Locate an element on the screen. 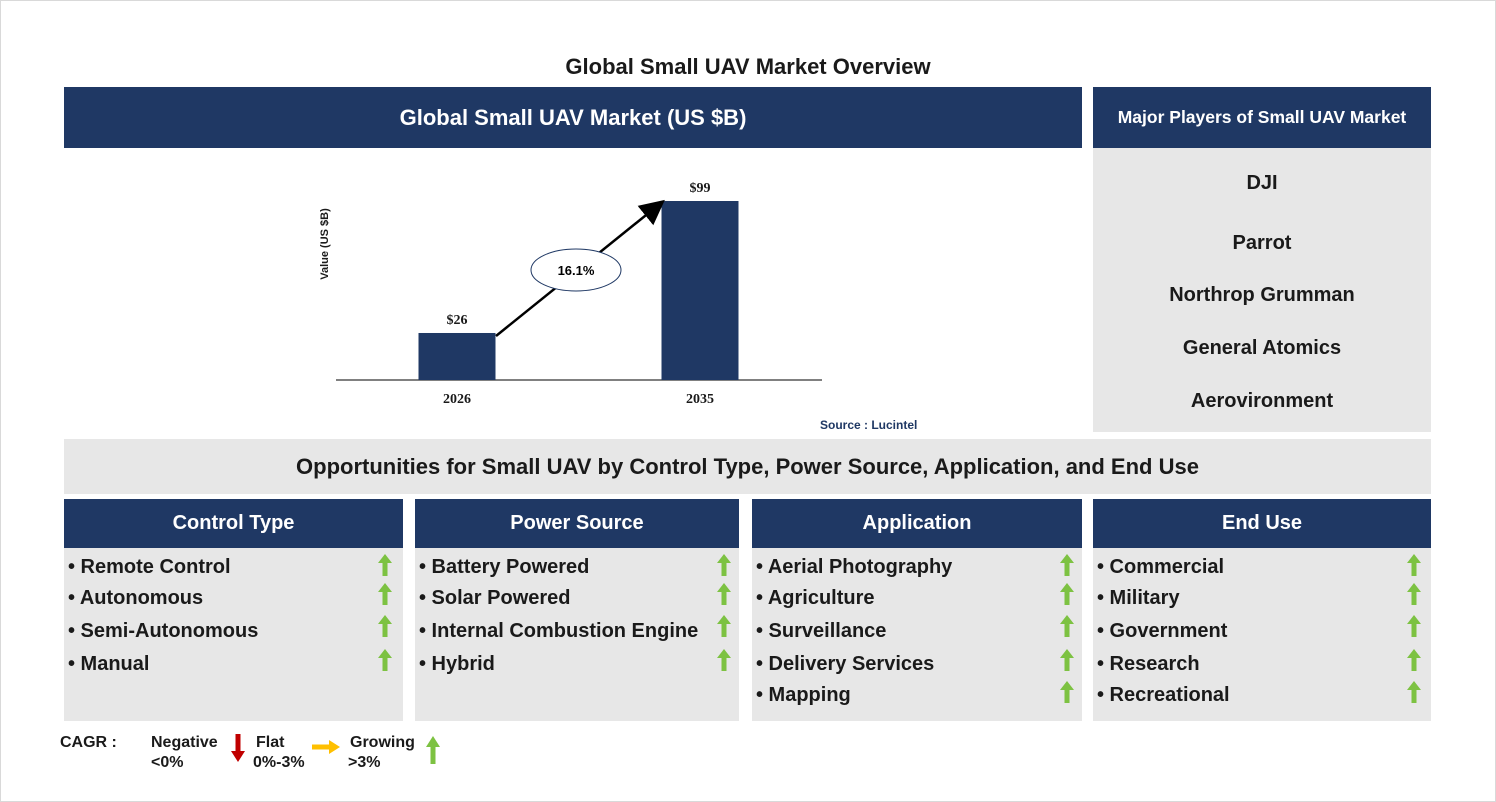  cagr-ellipse is located at coordinates (576, 270).